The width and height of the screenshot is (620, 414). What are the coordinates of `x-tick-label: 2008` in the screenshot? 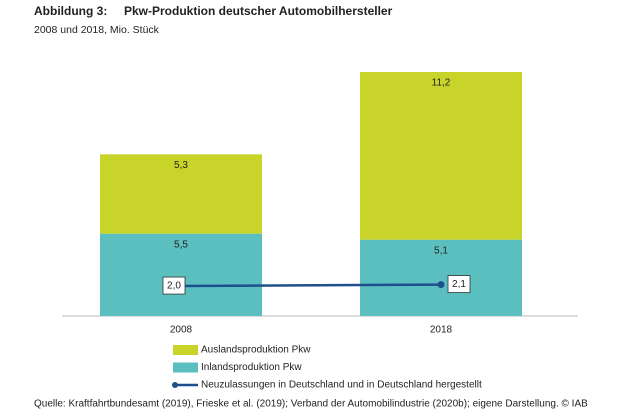 It's located at (181, 330).